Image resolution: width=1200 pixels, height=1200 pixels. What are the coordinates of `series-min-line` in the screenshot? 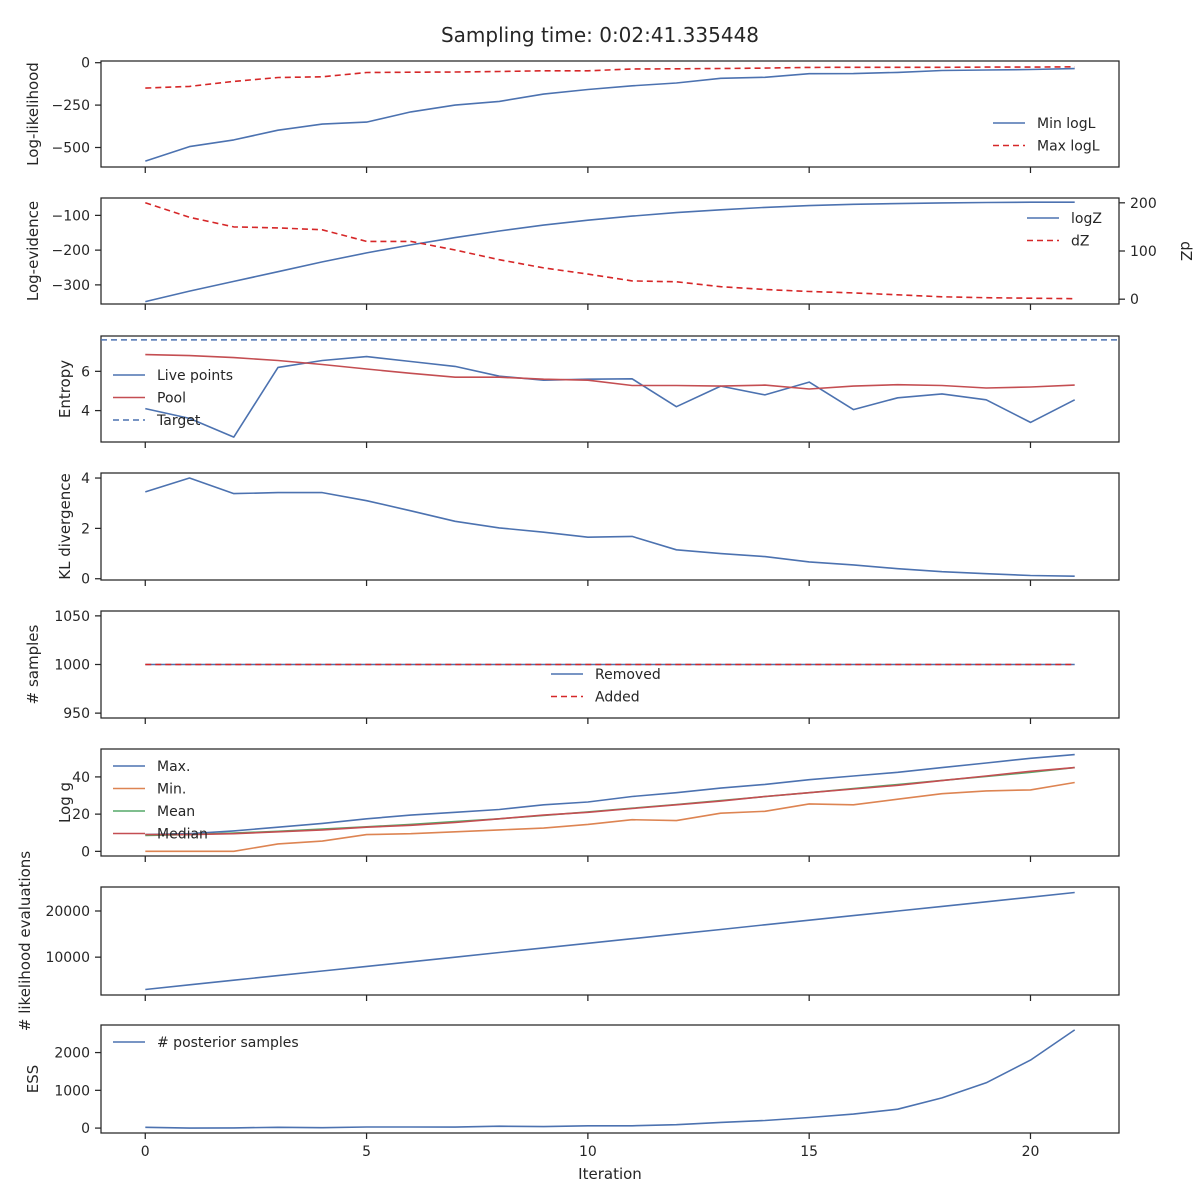 It's located at (610, 817).